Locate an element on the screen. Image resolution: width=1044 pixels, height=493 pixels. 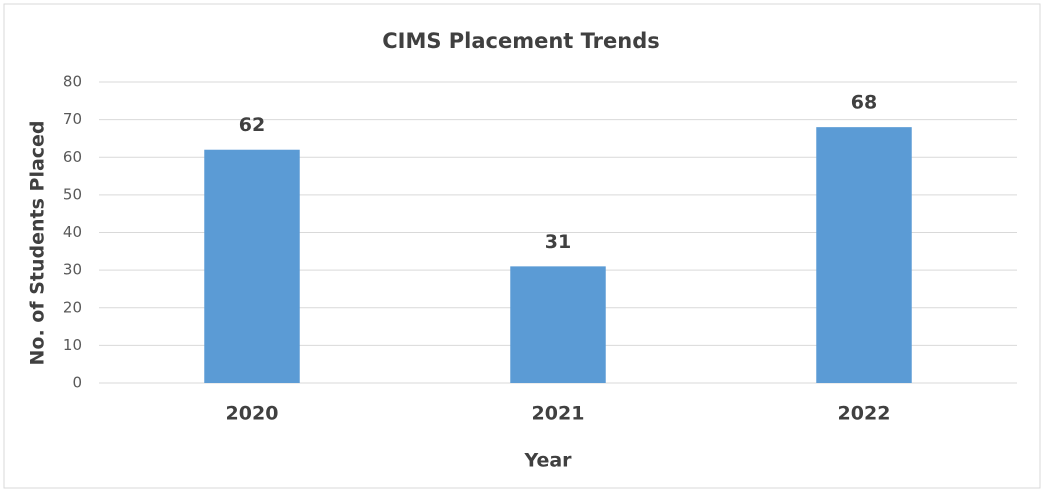
chart-title: CIMS Placement Trends is located at coordinates (521, 41).